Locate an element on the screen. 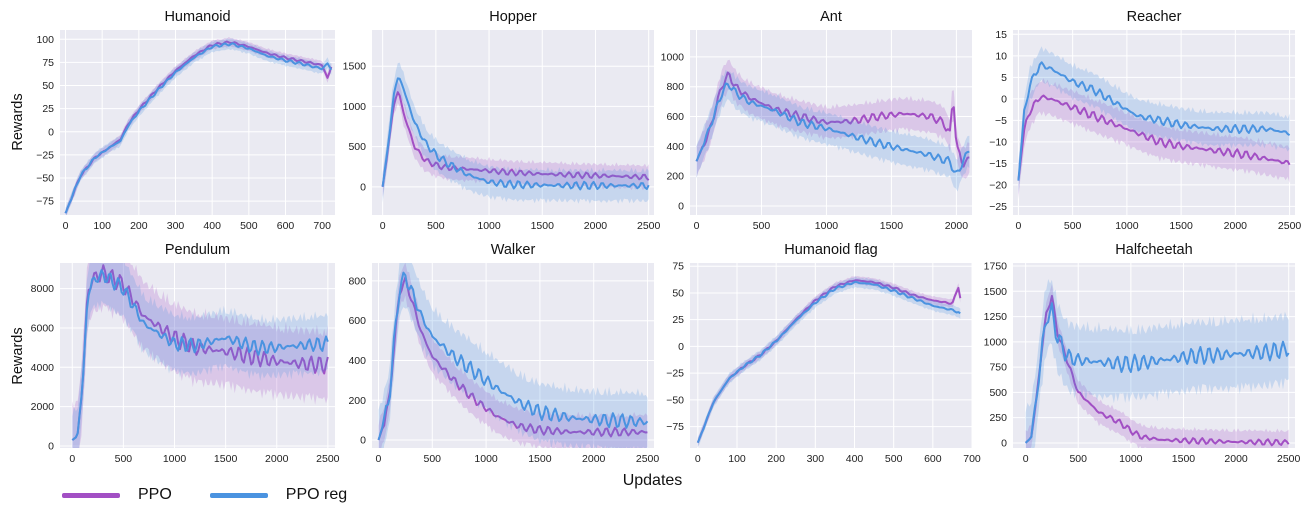 The height and width of the screenshot is (508, 1305). x-tick-label: 600 is located at coordinates (933, 459).